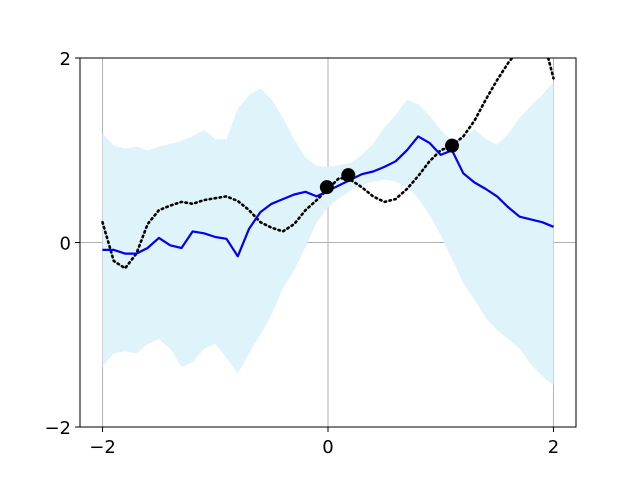  I want to click on y-tick-label: 2, so click(65, 59).